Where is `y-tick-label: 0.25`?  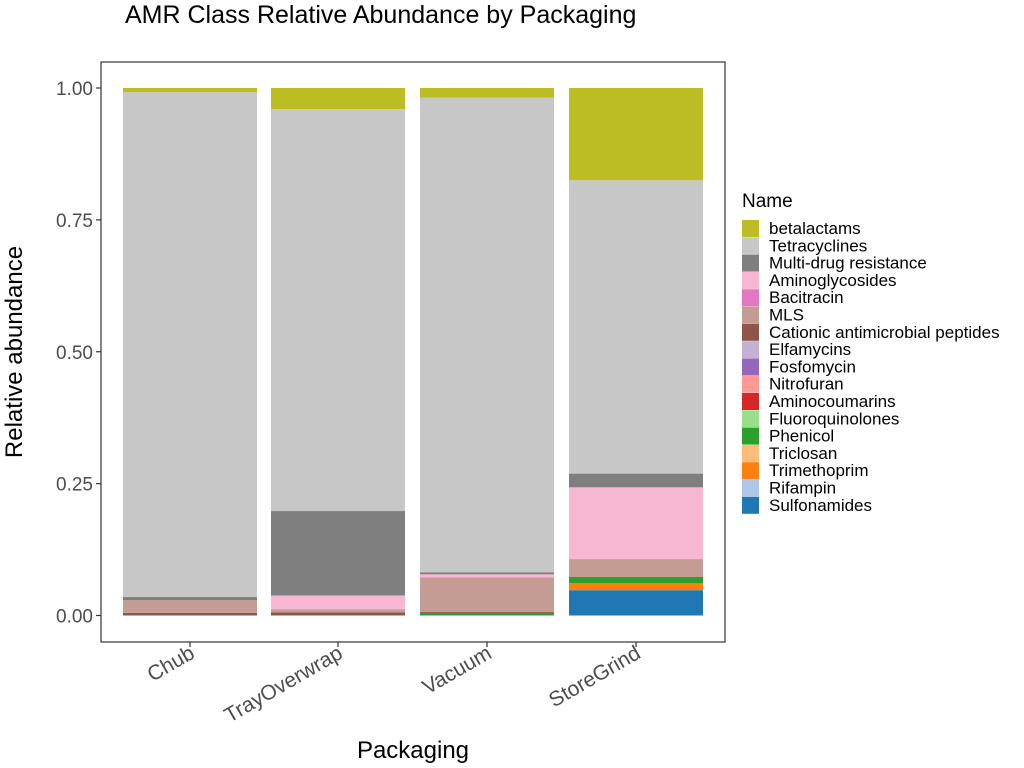 y-tick-label: 0.25 is located at coordinates (74, 485).